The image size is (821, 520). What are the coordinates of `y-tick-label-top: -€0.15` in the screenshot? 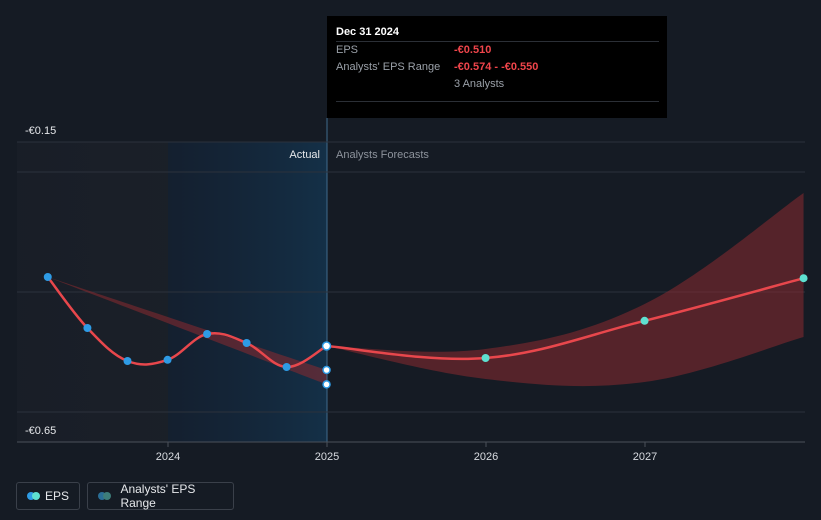 It's located at (40, 131).